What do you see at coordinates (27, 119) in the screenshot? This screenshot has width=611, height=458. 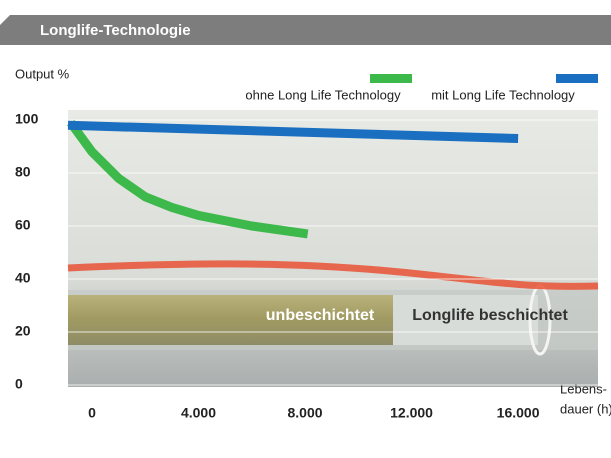 I see `y-tick-label: 100` at bounding box center [27, 119].